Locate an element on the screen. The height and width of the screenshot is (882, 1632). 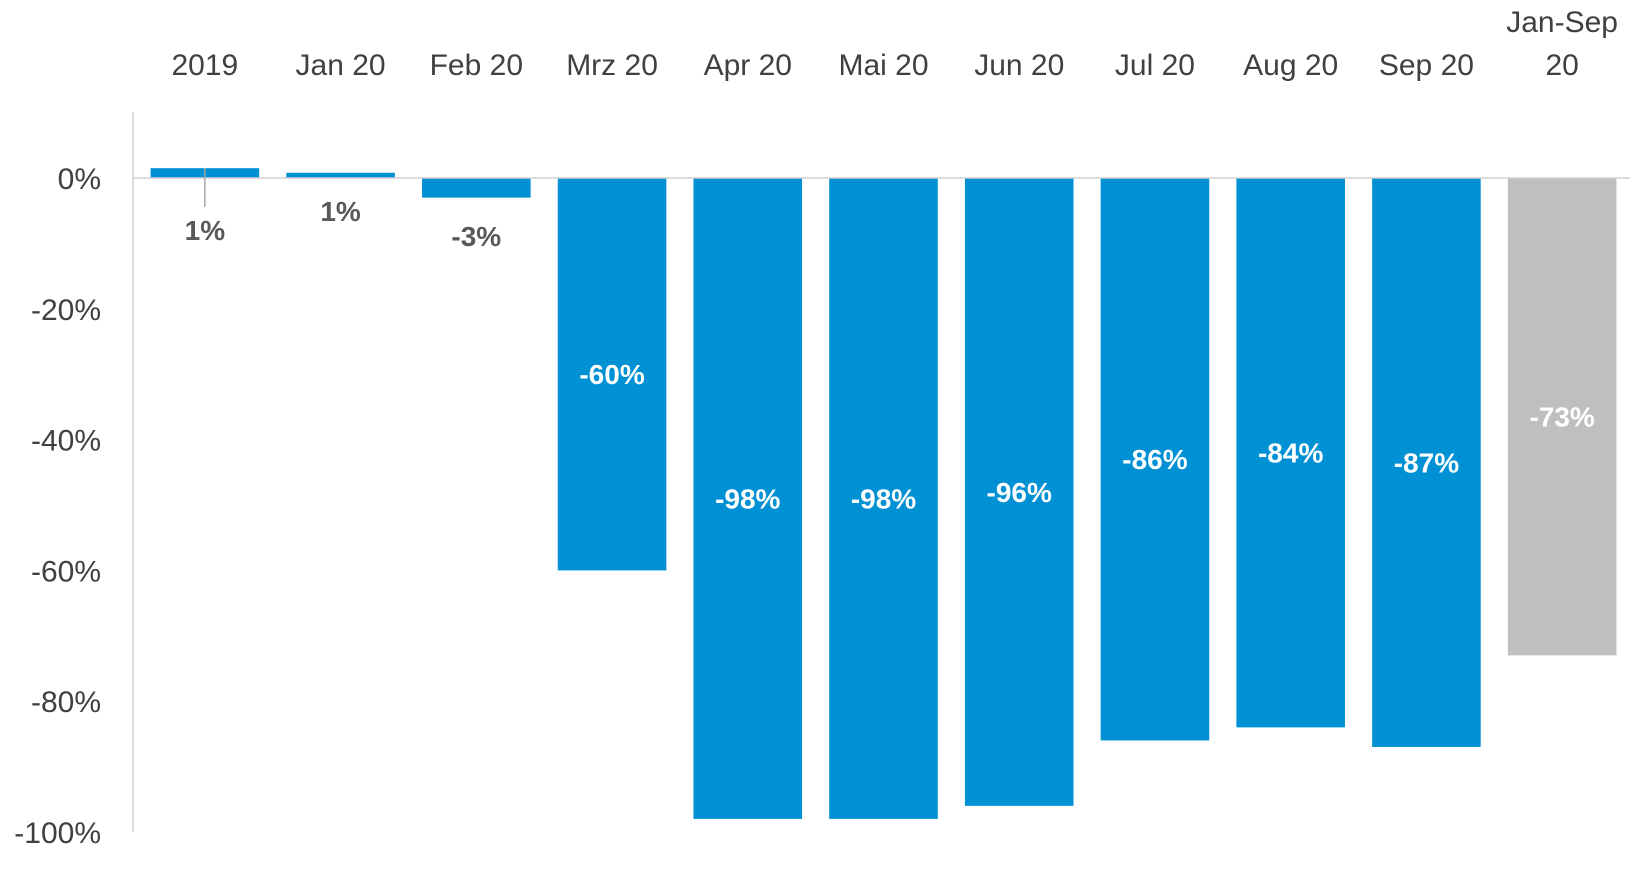
y-tick-label: -100% is located at coordinates (57, 833).